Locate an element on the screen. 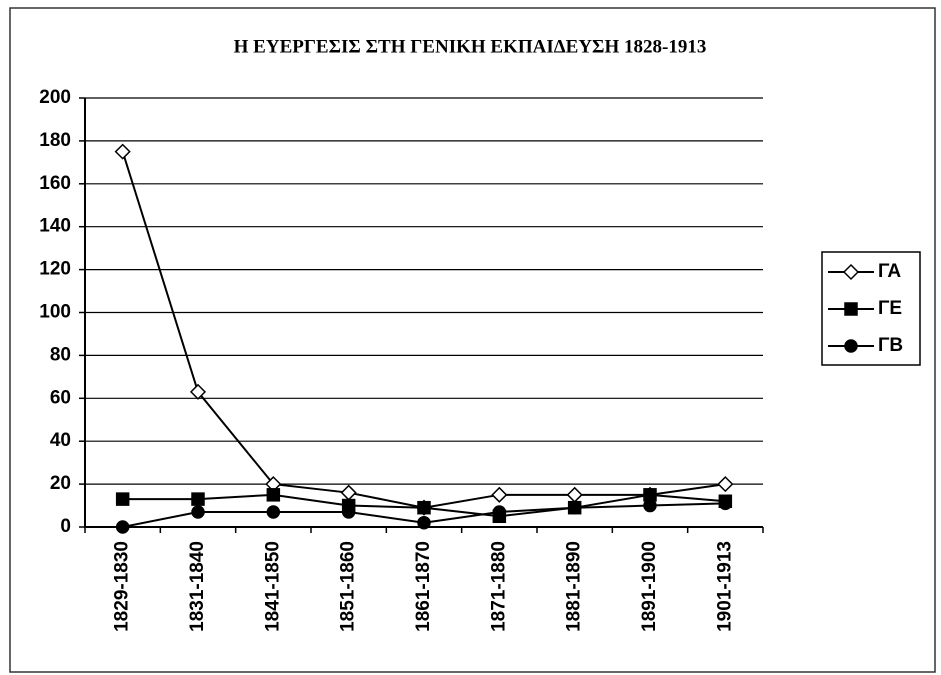  legend-label: ΓΕ is located at coordinates (890, 308).